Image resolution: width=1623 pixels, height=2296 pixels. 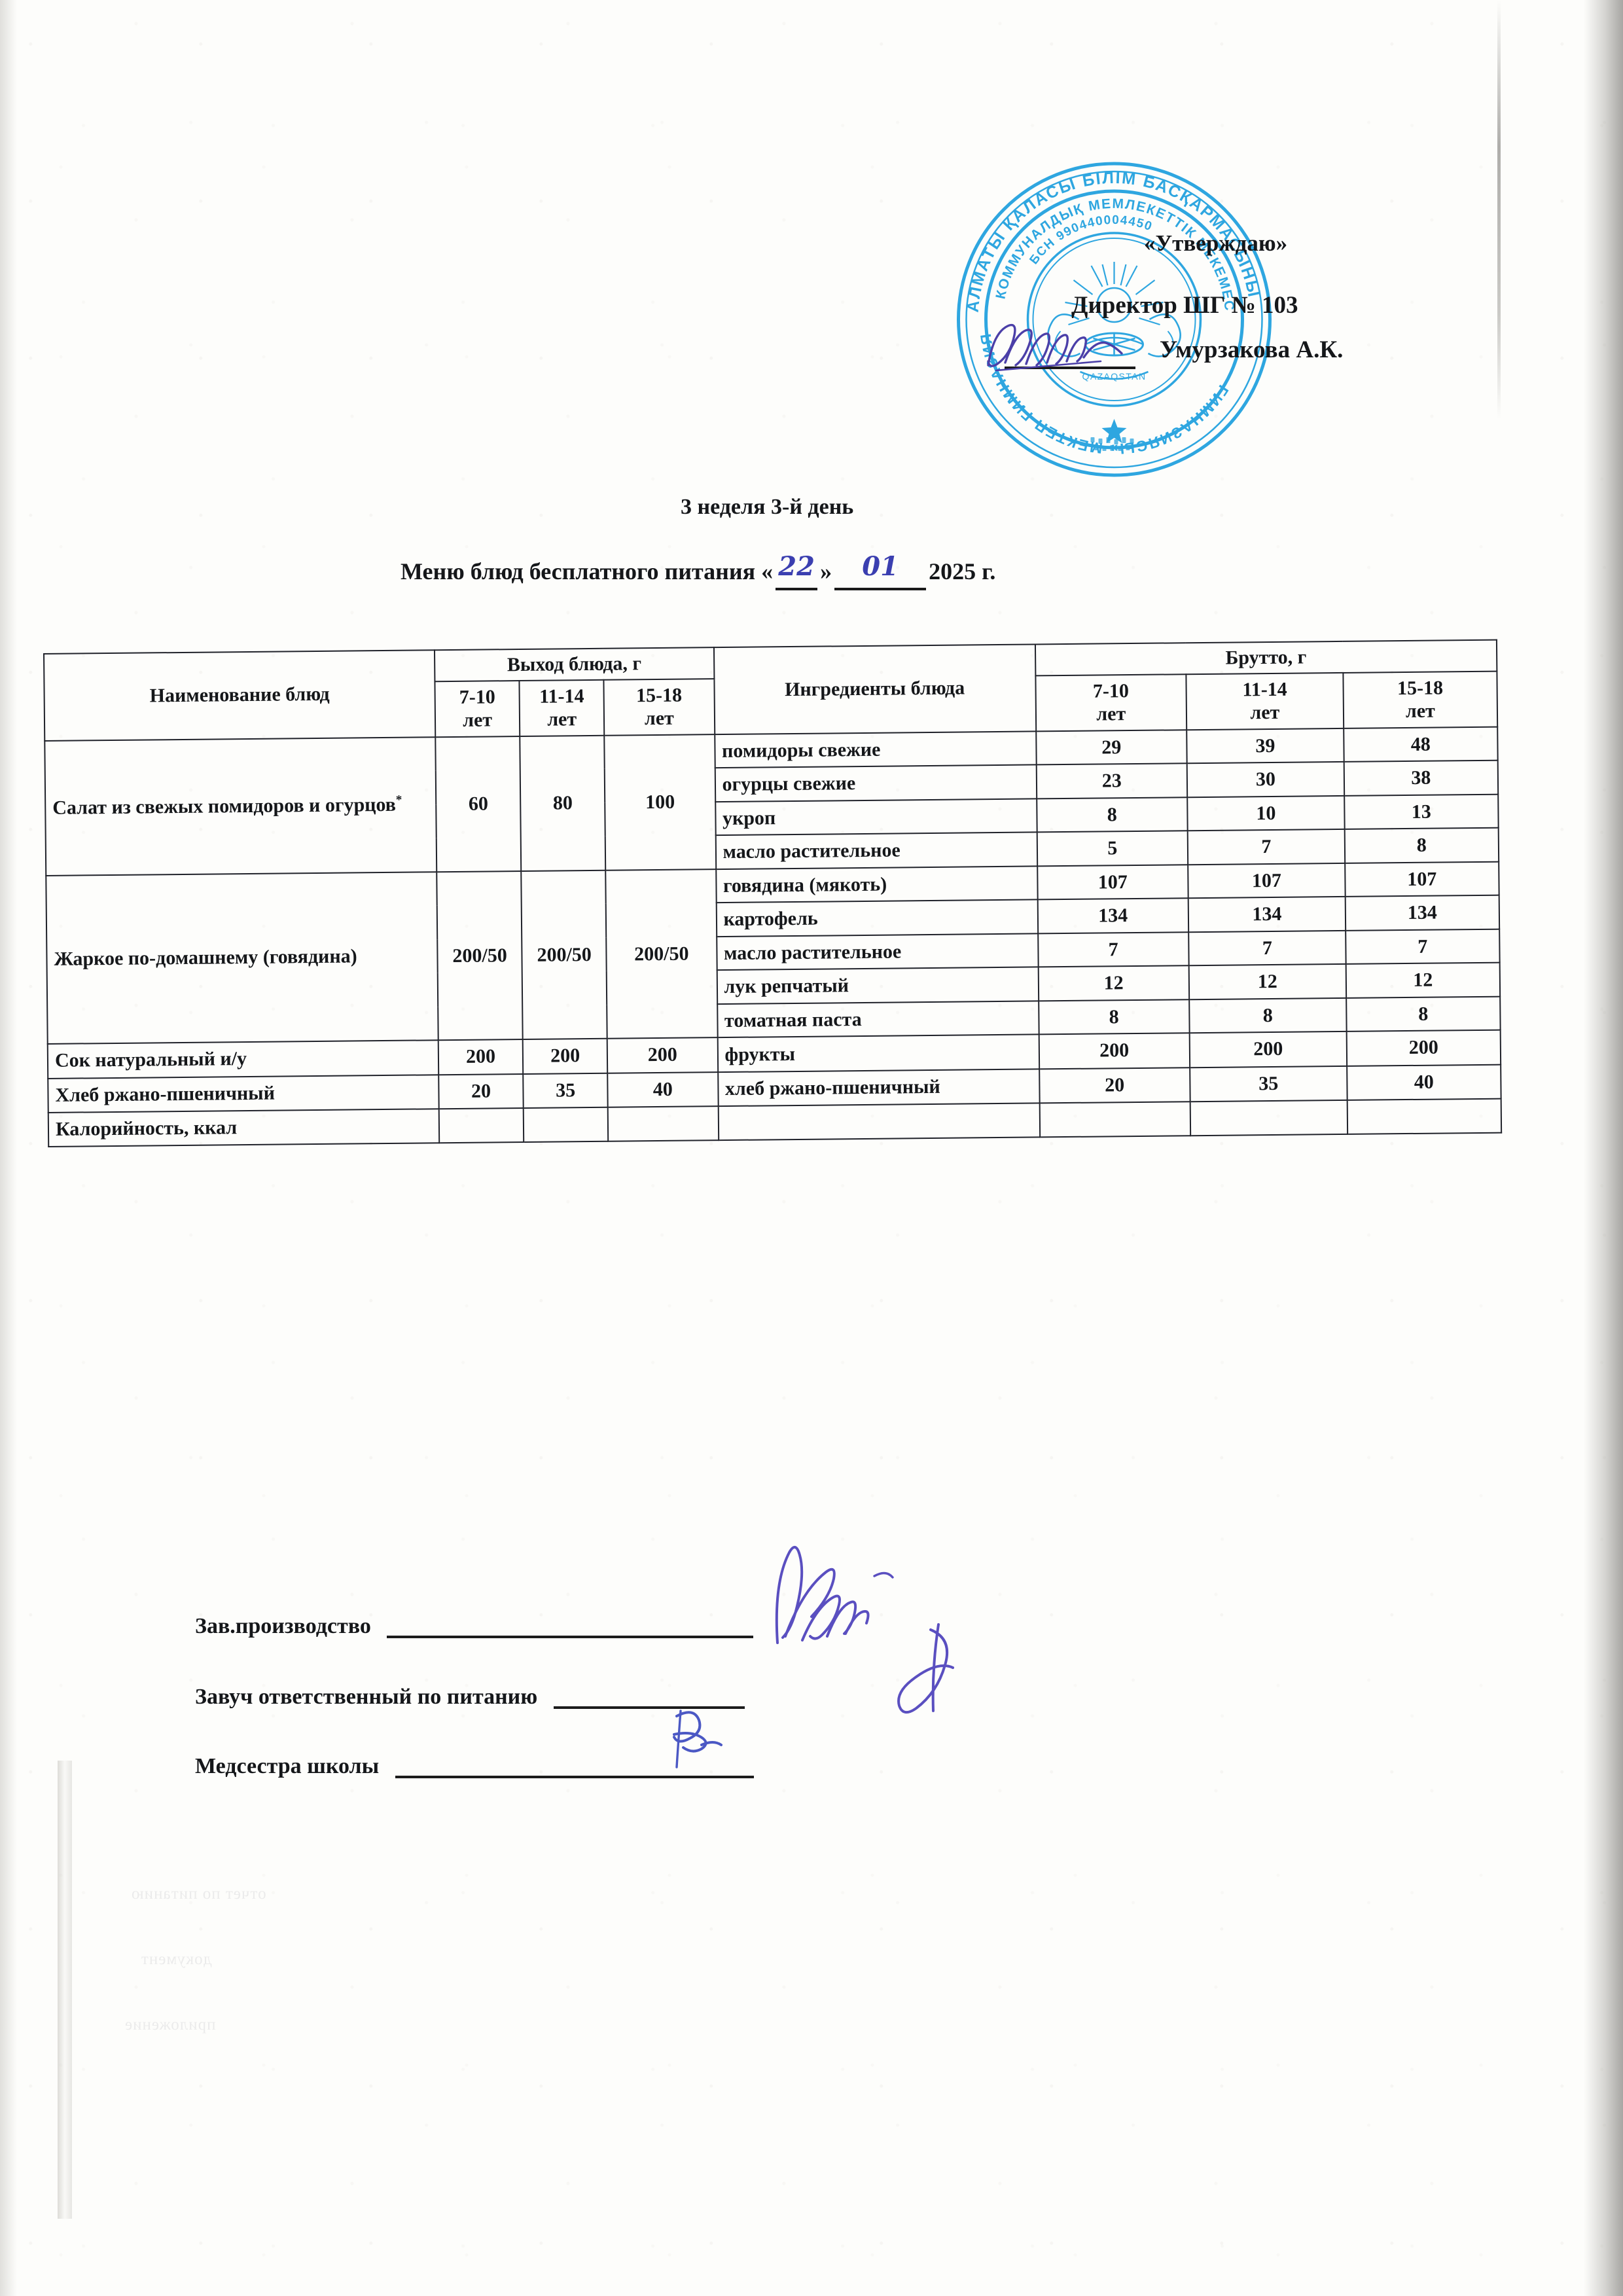 What do you see at coordinates (1216, 243) in the screenshot?
I see `approval-word: «Утверждаю»` at bounding box center [1216, 243].